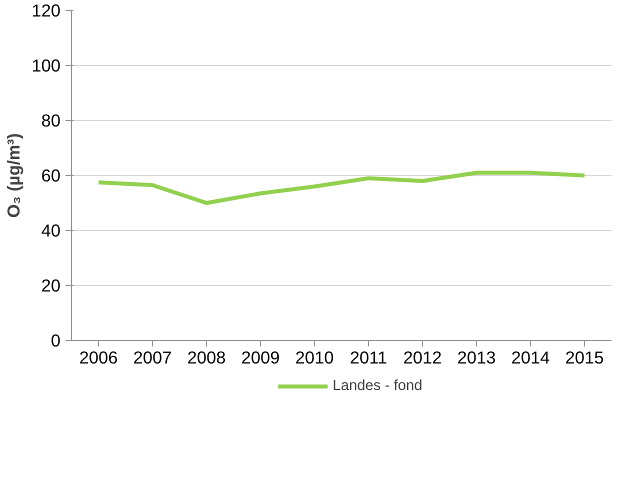  I want to click on y-axis-title: O₃ (µg/m³), so click(14, 175).